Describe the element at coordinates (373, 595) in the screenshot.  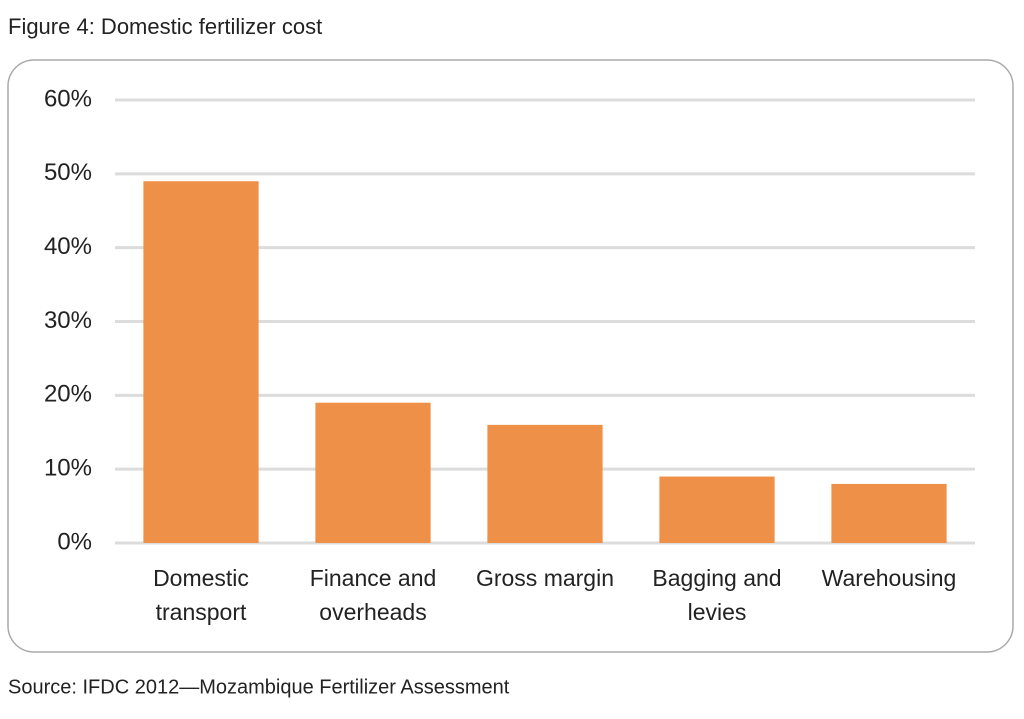
I see `x-tick-label: Finance and overheads` at that location.